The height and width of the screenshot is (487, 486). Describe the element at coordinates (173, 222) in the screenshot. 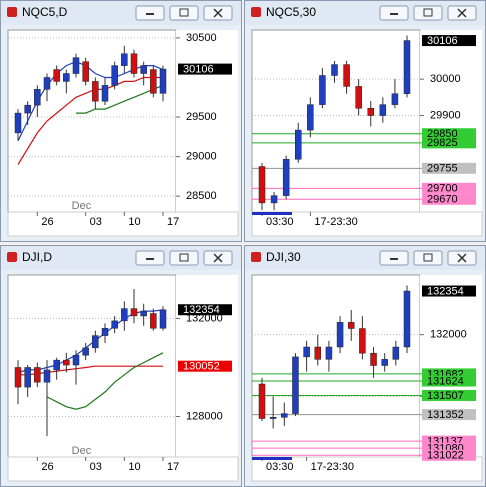

I see `x-tick-label: 17` at that location.